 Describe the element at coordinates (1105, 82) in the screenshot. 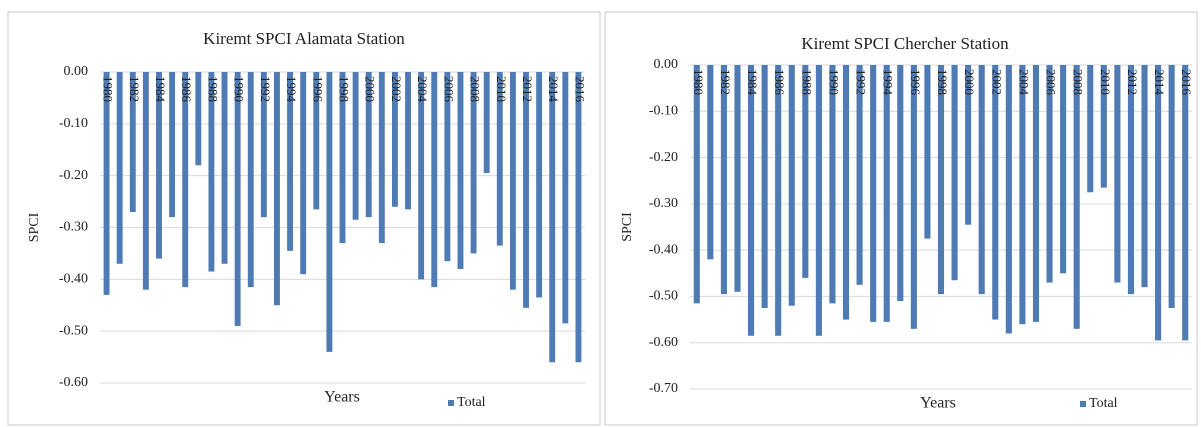

I see `x-tick-label: 2010` at that location.